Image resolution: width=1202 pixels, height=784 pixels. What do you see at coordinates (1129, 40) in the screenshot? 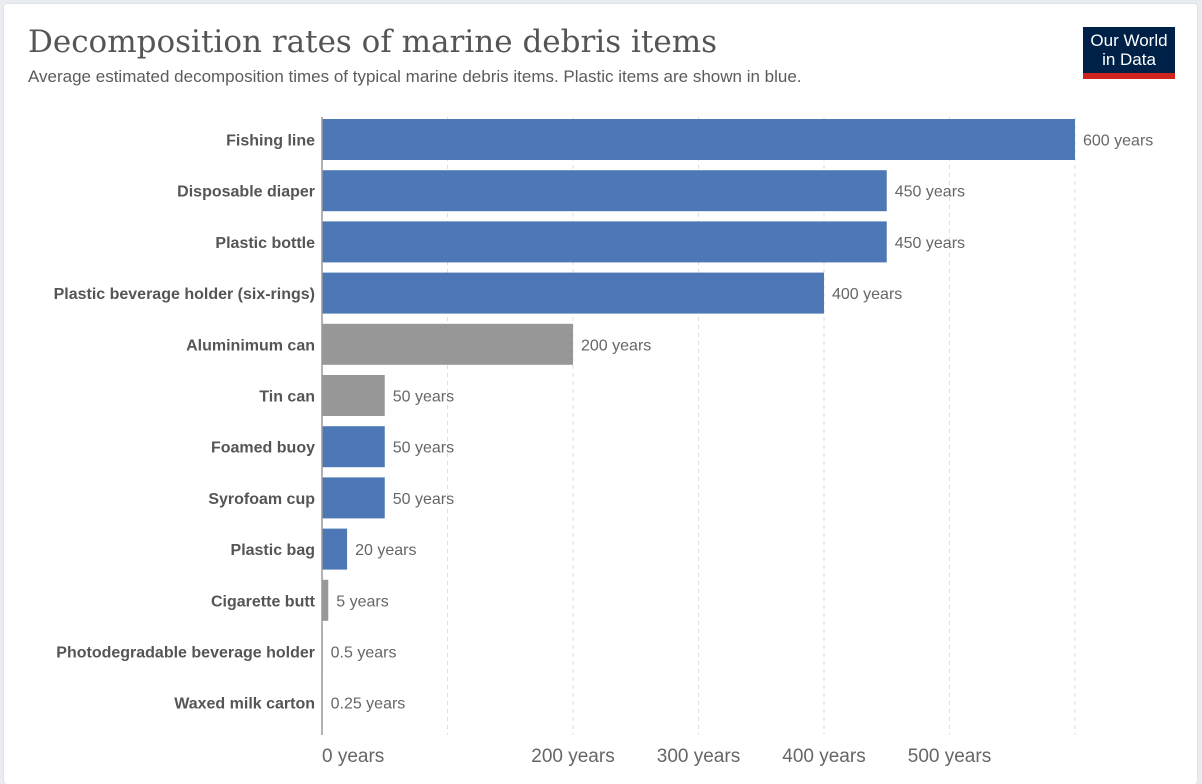
I see `logo-line-1: Our World` at bounding box center [1129, 40].